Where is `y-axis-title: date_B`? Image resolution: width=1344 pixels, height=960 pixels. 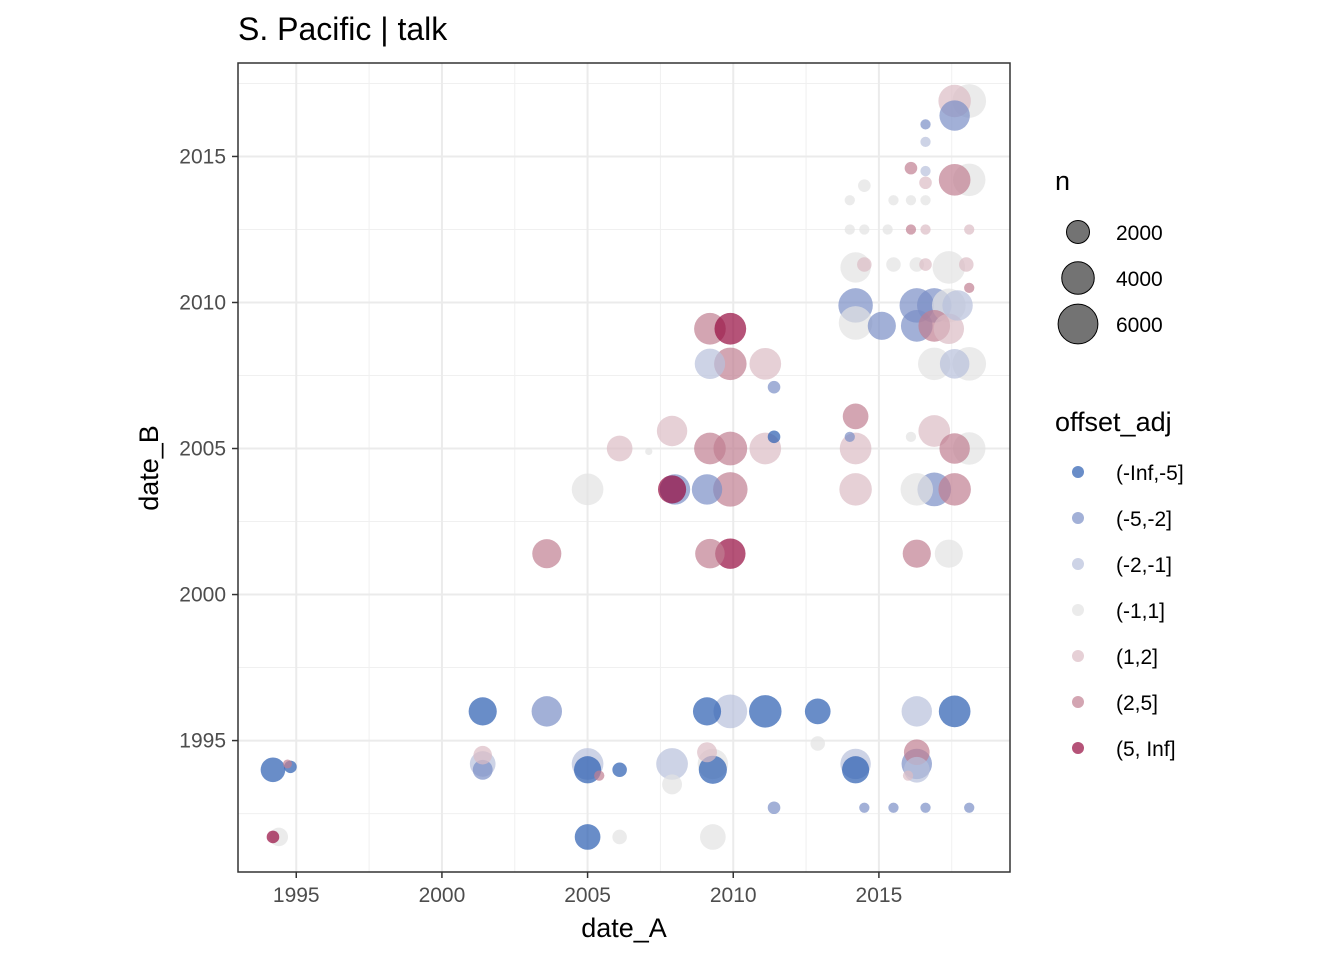
y-axis-title: date_B is located at coordinates (149, 468).